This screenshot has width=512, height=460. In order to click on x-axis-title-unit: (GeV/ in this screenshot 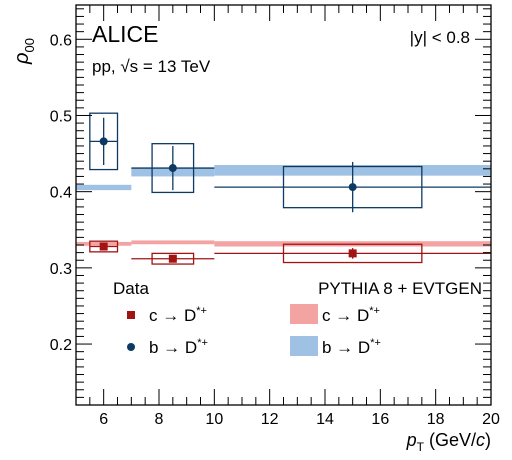, I will do `click(450, 440)`.